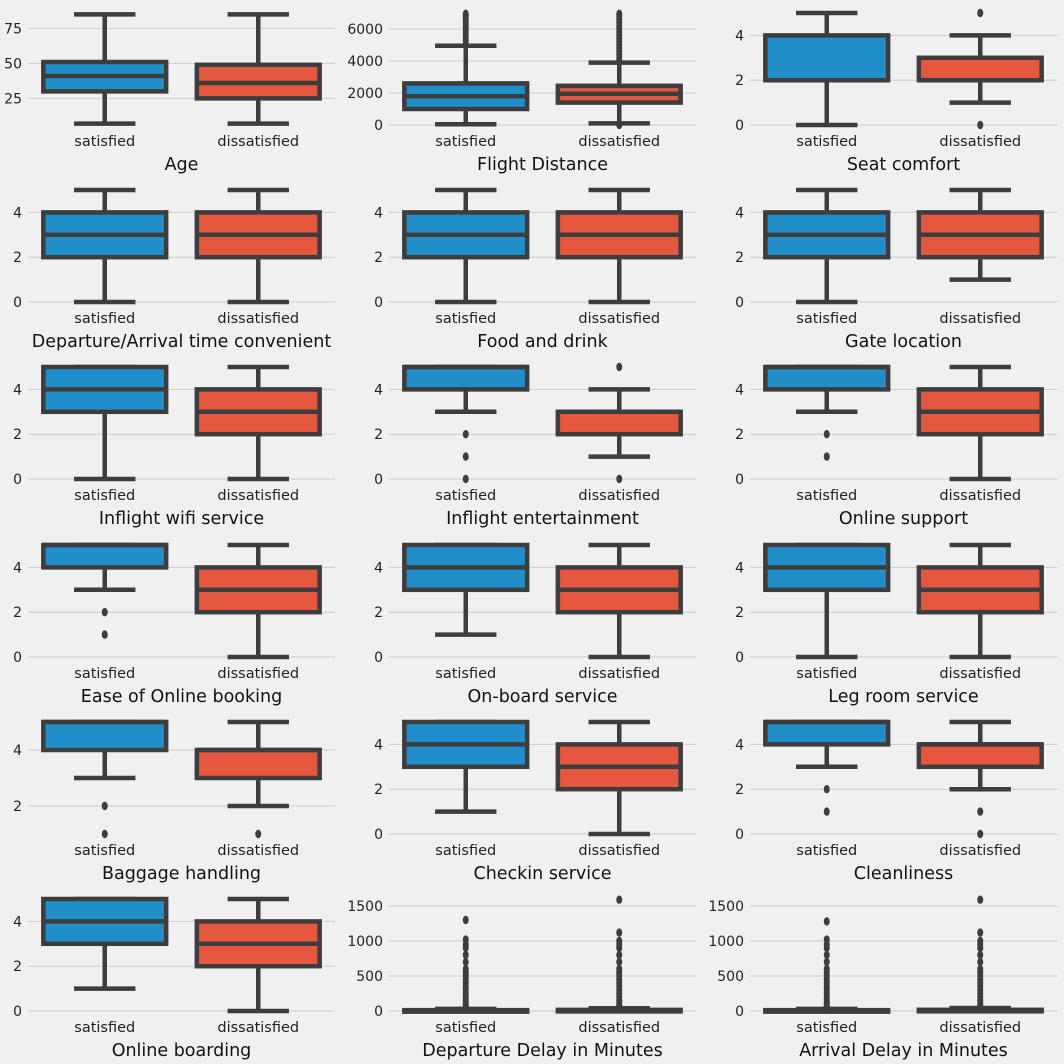  Describe the element at coordinates (726, 907) in the screenshot. I see `y-tick-label: 1500` at that location.